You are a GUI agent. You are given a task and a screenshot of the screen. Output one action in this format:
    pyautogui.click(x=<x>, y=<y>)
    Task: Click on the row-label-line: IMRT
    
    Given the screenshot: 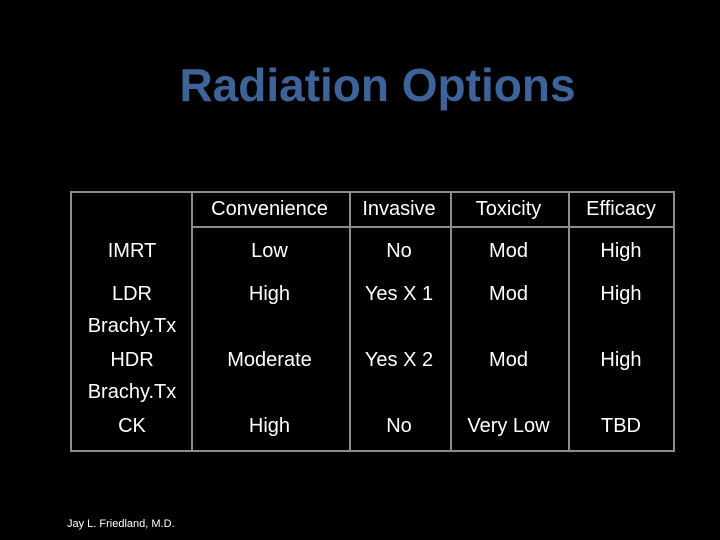 What is the action you would take?
    pyautogui.click(x=132, y=251)
    